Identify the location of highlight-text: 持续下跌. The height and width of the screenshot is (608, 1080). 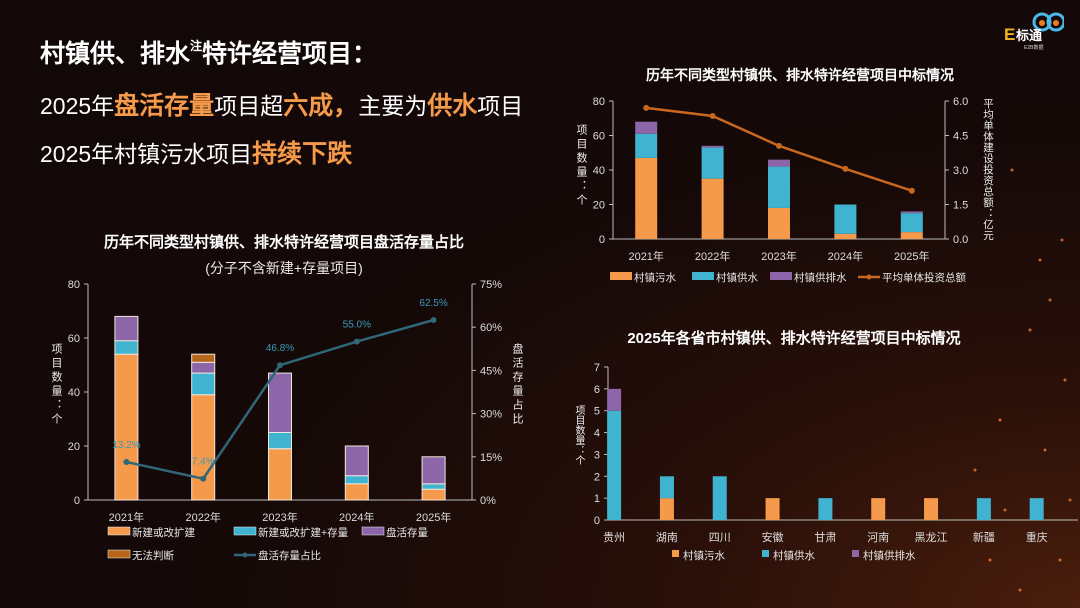
(302, 154).